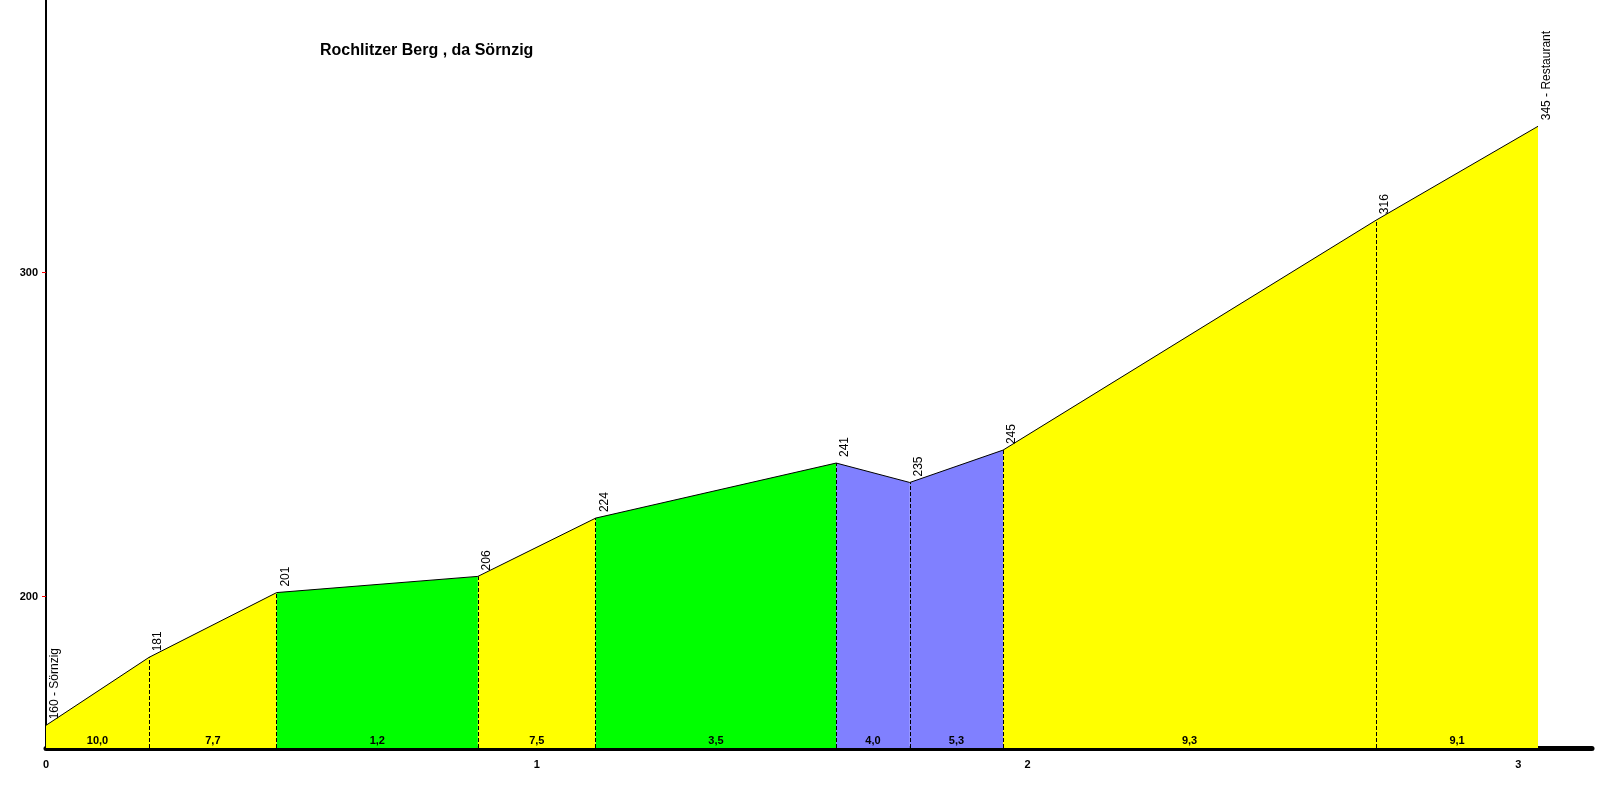 This screenshot has width=1600, height=800. I want to click on x-tick-label: 1, so click(536, 763).